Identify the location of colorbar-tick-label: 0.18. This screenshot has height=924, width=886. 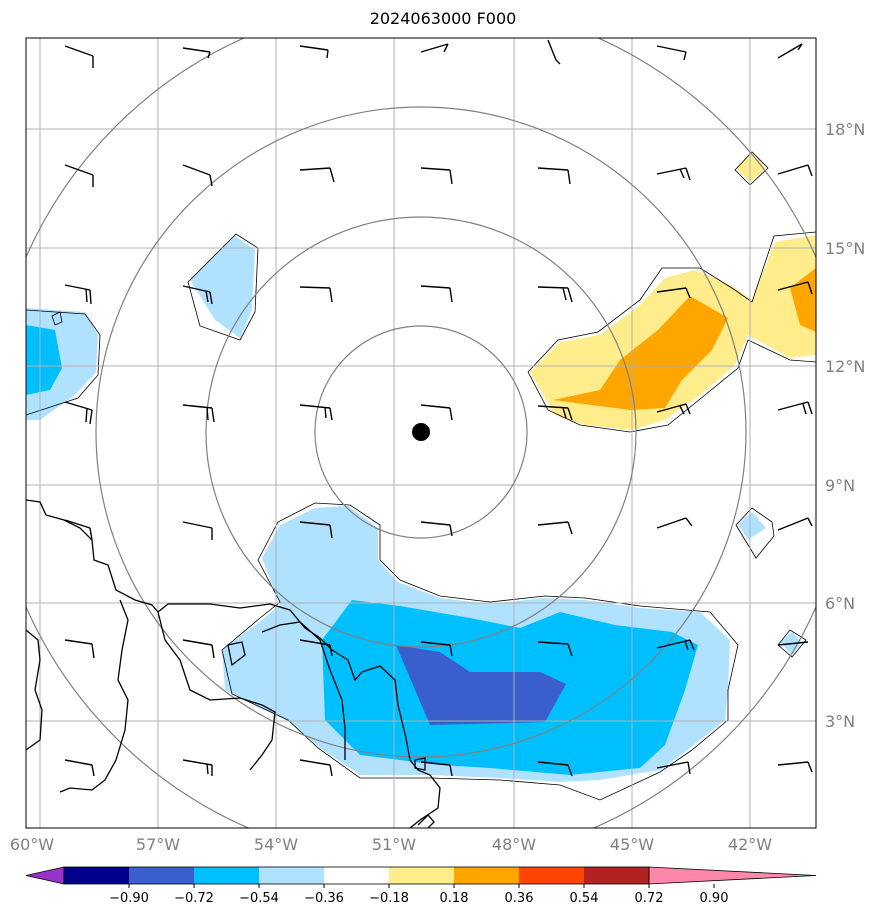
(454, 898).